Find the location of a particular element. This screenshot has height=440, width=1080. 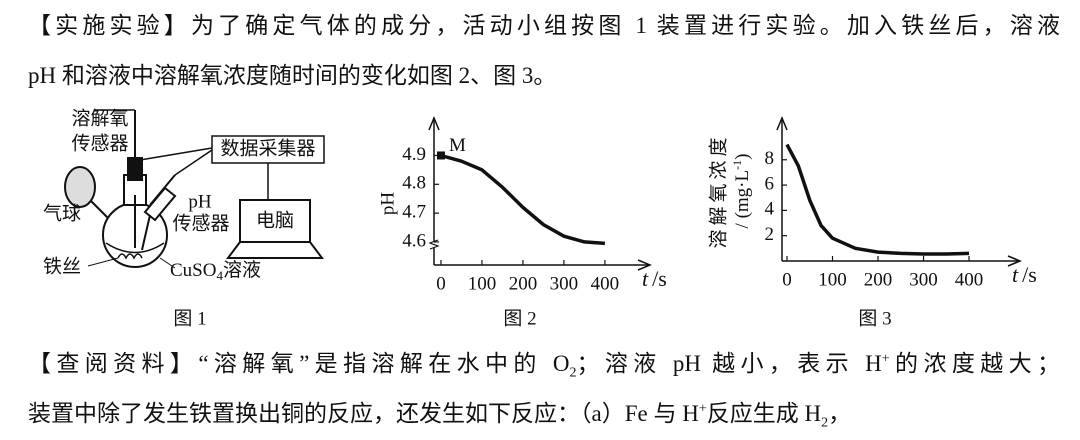

caption: 图 3 is located at coordinates (874, 318).